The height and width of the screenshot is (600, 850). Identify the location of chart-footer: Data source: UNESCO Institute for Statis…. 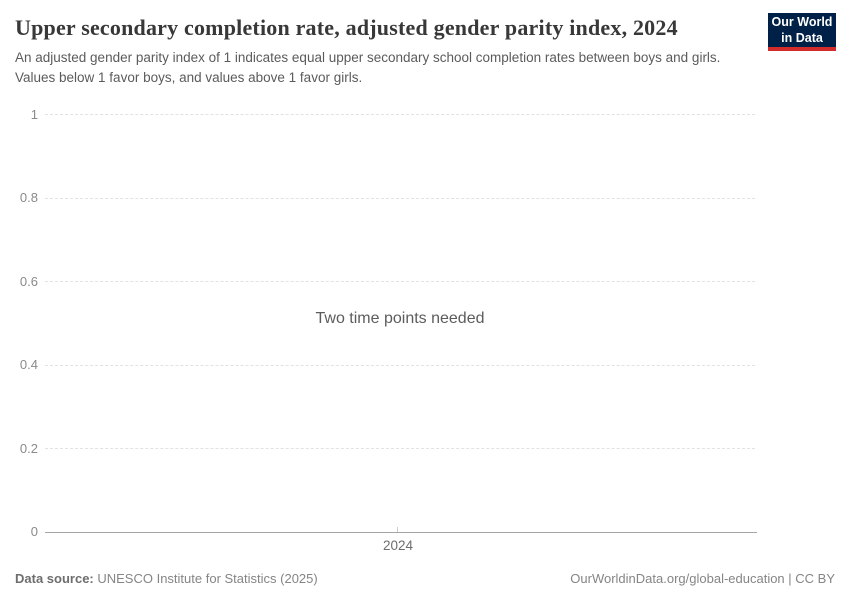
(425, 578).